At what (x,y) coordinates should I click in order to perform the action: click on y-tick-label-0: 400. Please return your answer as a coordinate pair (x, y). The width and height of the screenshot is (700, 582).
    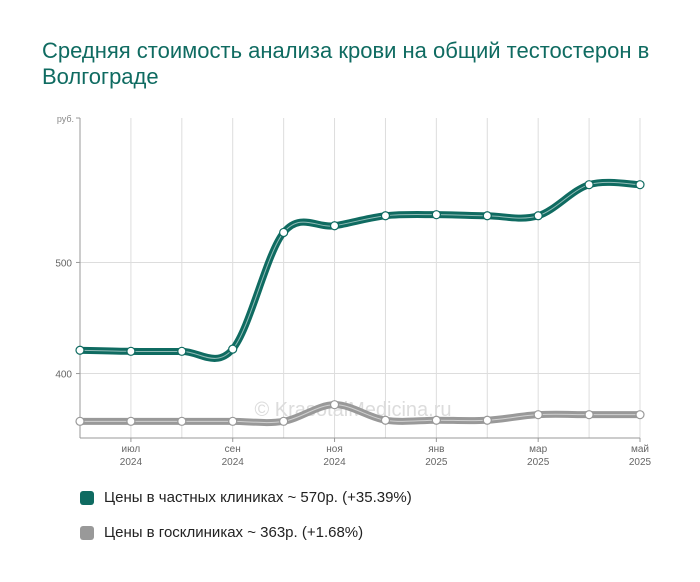
    Looking at the image, I should click on (63, 375).